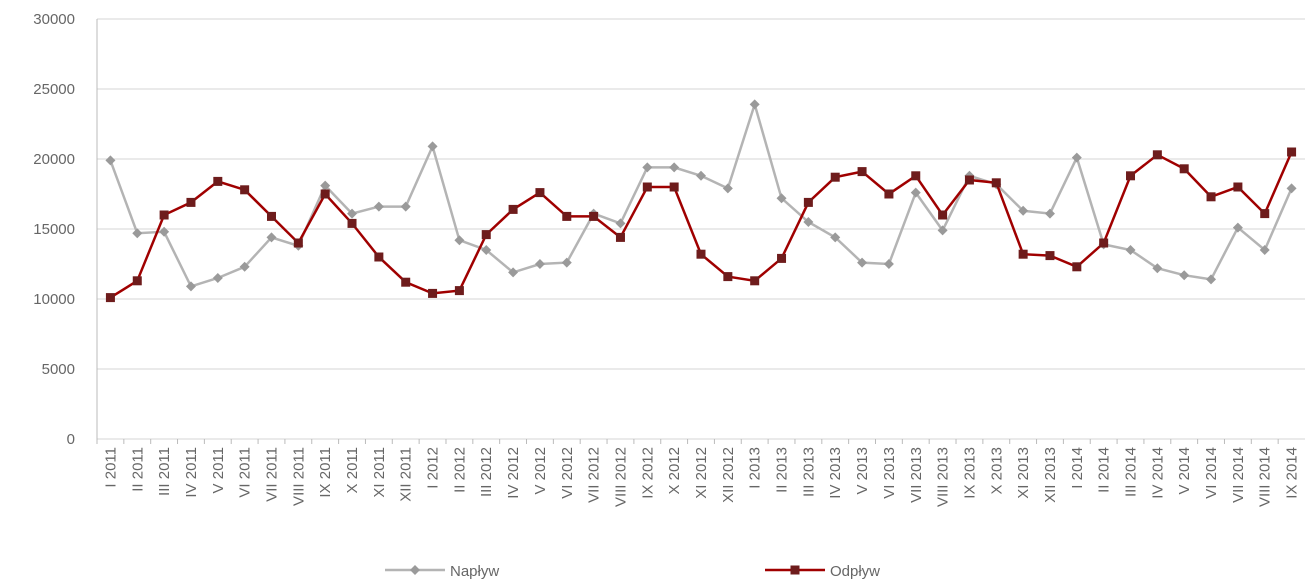 This screenshot has width=1307, height=583. What do you see at coordinates (674, 471) in the screenshot?
I see `x-tick-label: X 2012` at bounding box center [674, 471].